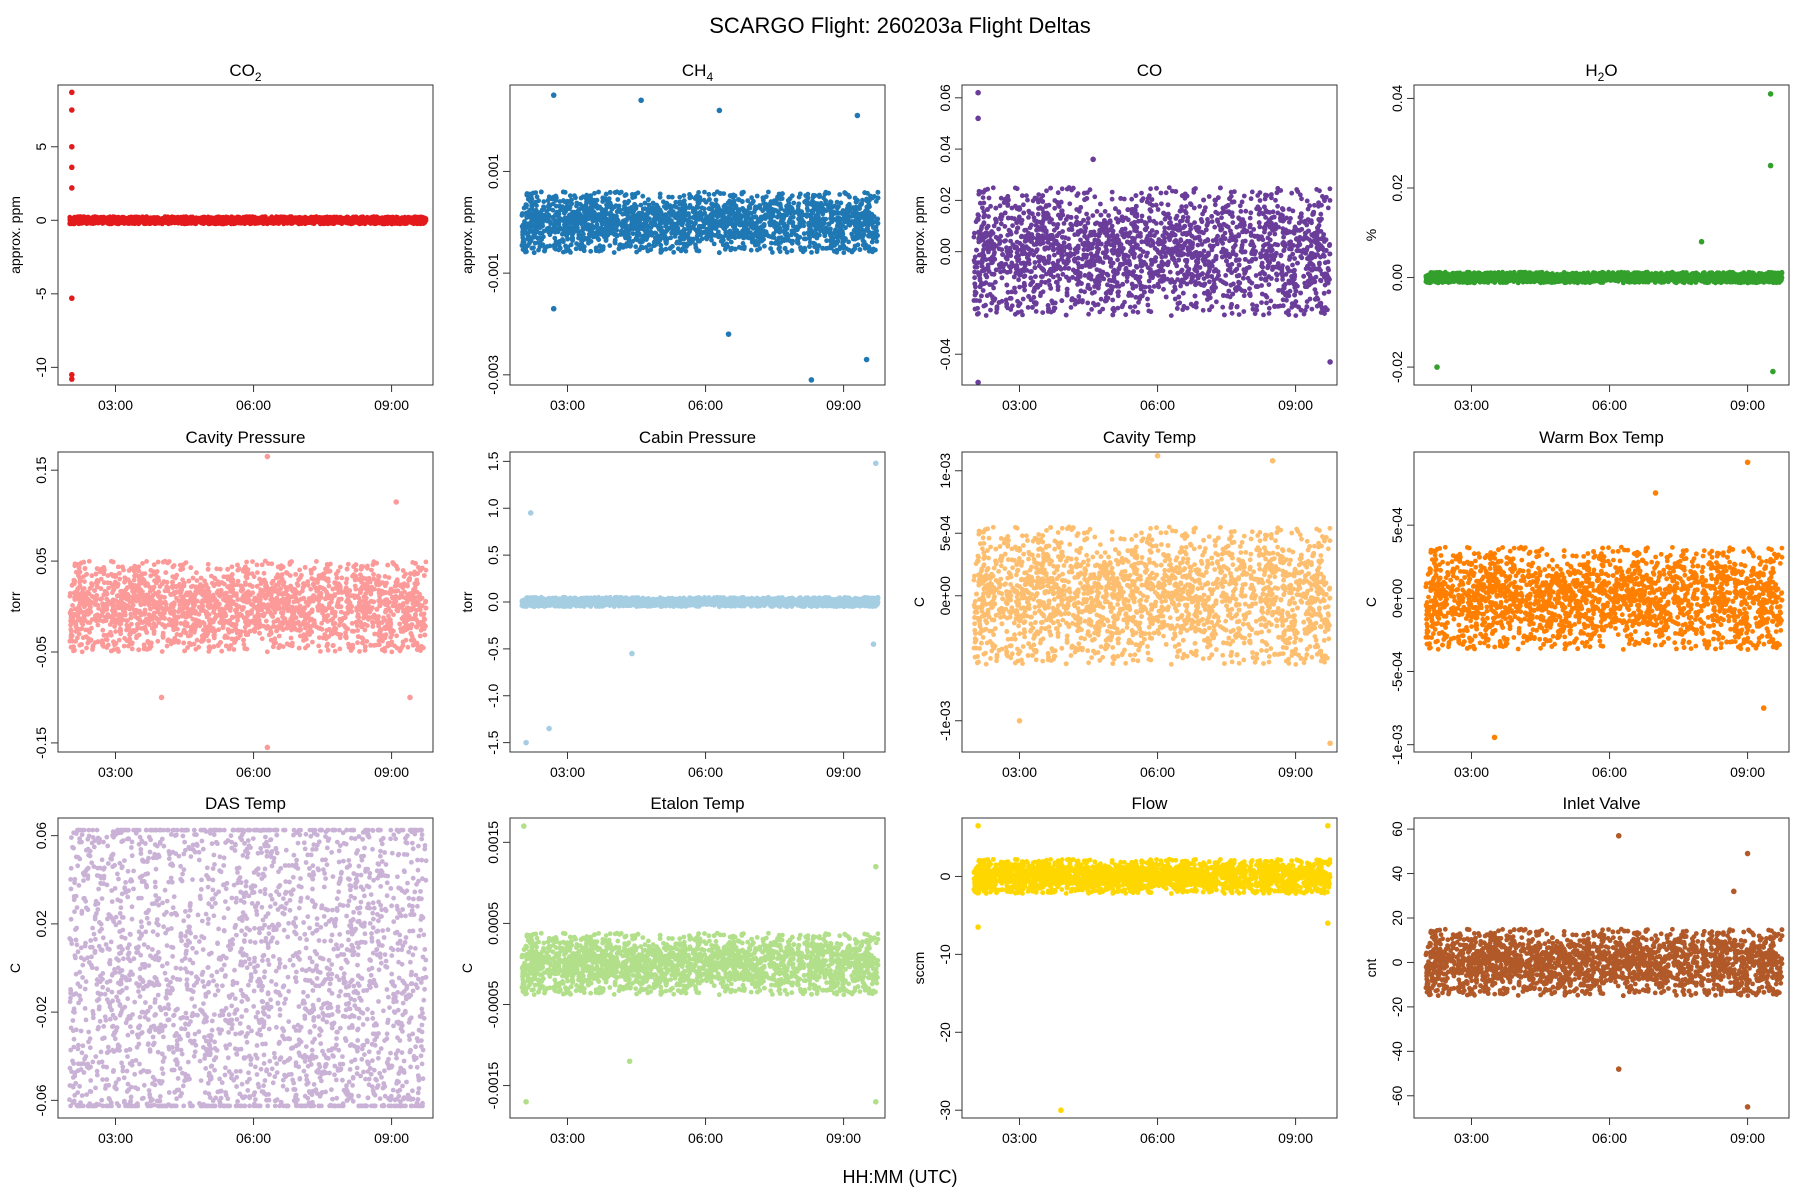  I want to click on panel-3: H2O 03:00 06:00 09:00 0.04 0.02 0.00 -0.02%, so click(1576, 237).